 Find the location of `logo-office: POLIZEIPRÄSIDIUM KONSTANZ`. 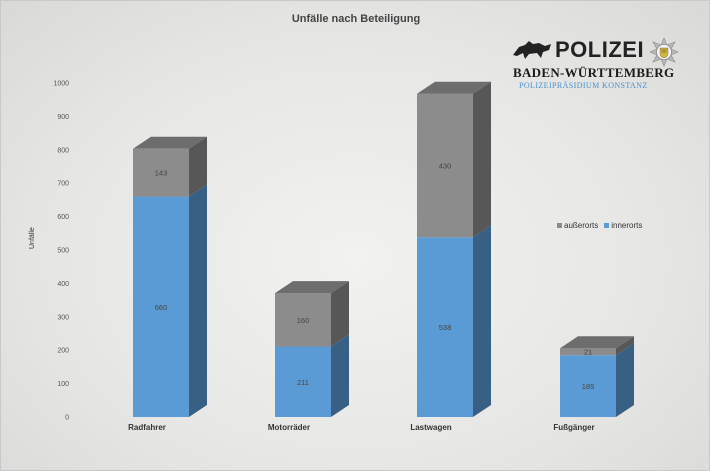

logo-office: POLIZEIPRÄSIDIUM KONSTANZ is located at coordinates (583, 85).